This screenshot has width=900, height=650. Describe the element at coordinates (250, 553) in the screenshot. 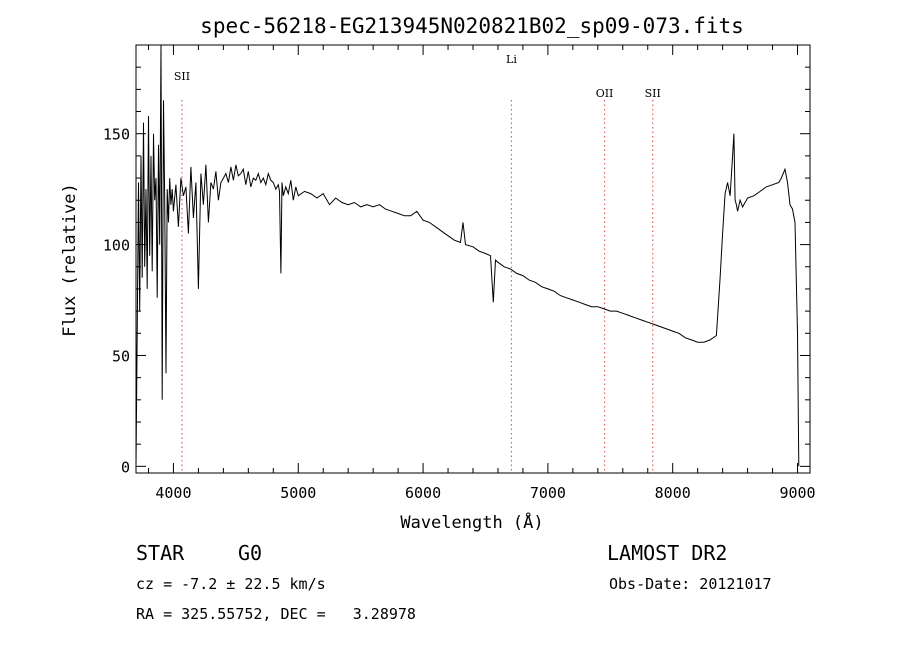

I see `subclass: G0` at that location.